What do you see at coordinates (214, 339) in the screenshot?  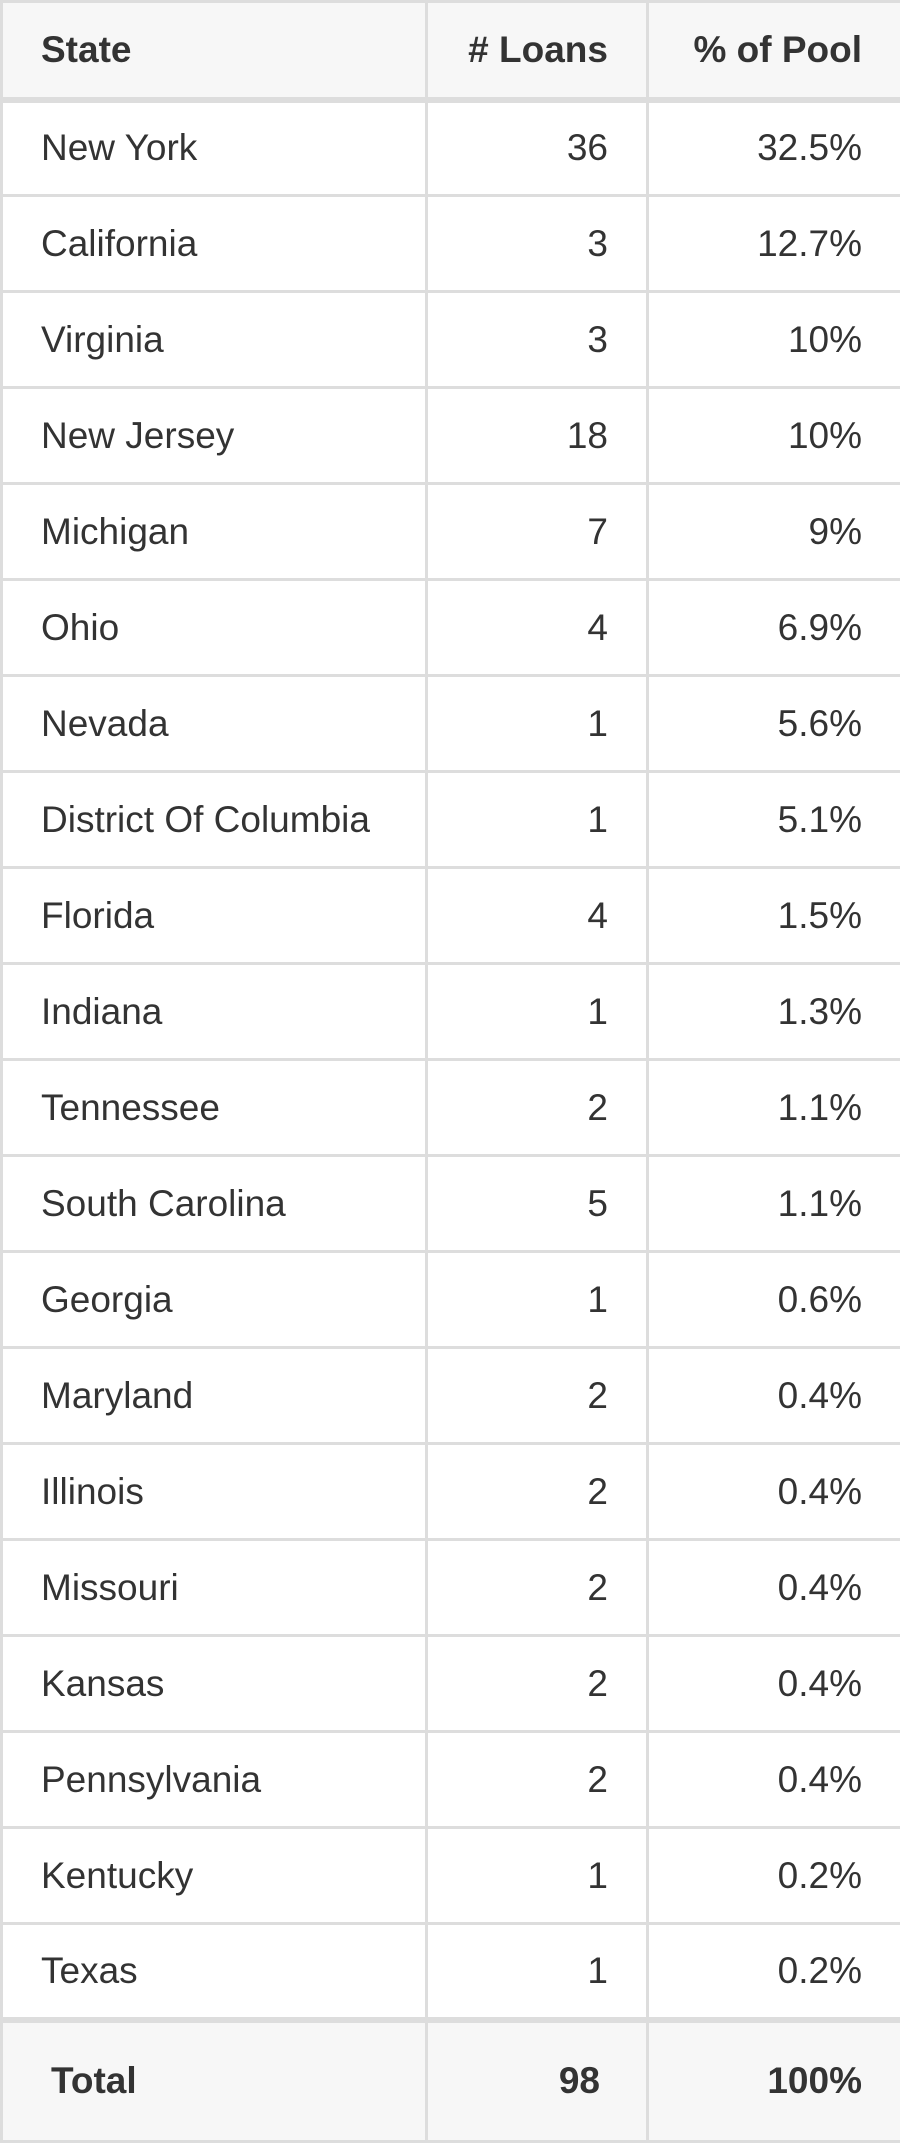 I see `state-cell: Virginia` at bounding box center [214, 339].